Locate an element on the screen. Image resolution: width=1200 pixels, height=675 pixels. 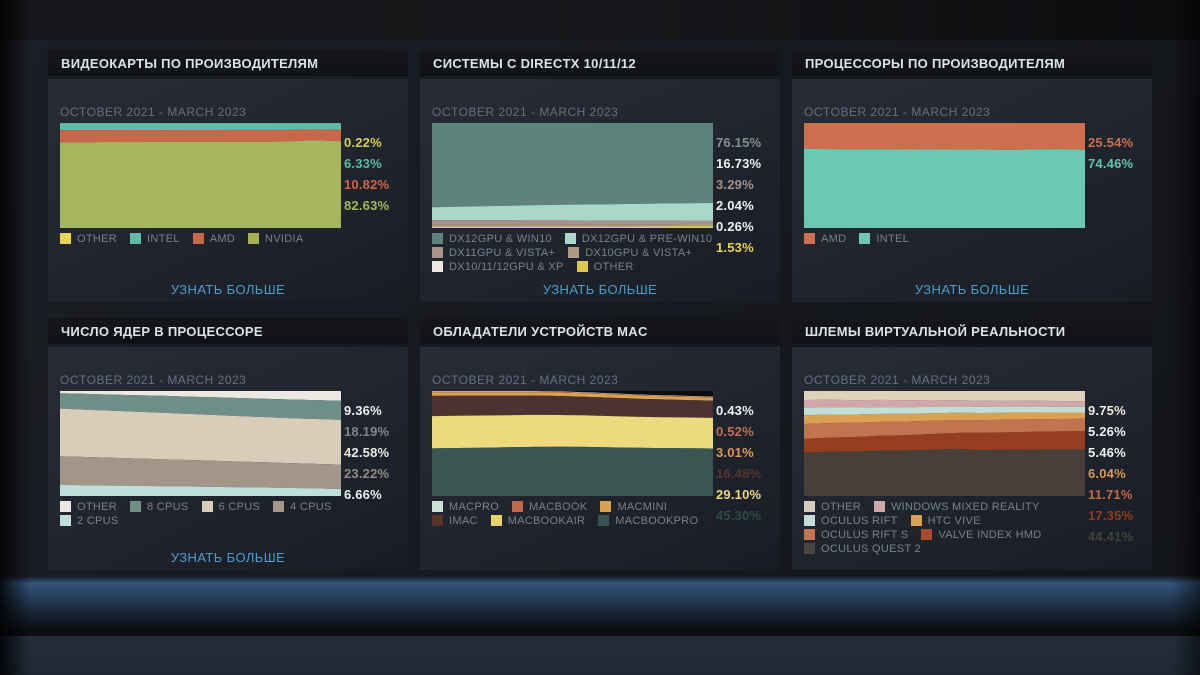
legend-item-2-cpus: 2 CPUS is located at coordinates (89, 521).